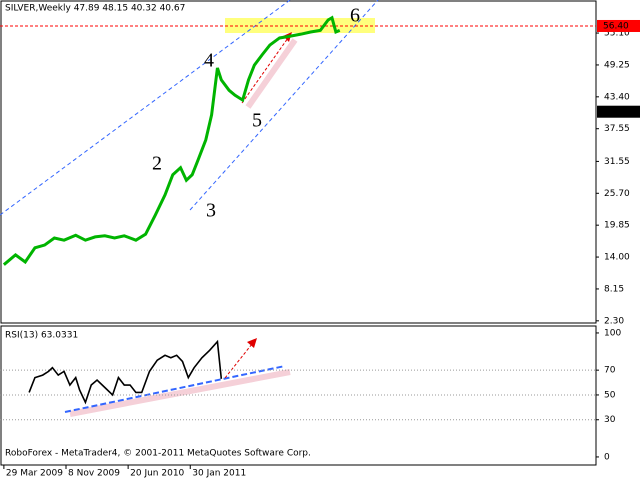 Image resolution: width=640 pixels, height=480 pixels. What do you see at coordinates (617, 97) in the screenshot?
I see `y-tick-label: 43.40` at bounding box center [617, 97].